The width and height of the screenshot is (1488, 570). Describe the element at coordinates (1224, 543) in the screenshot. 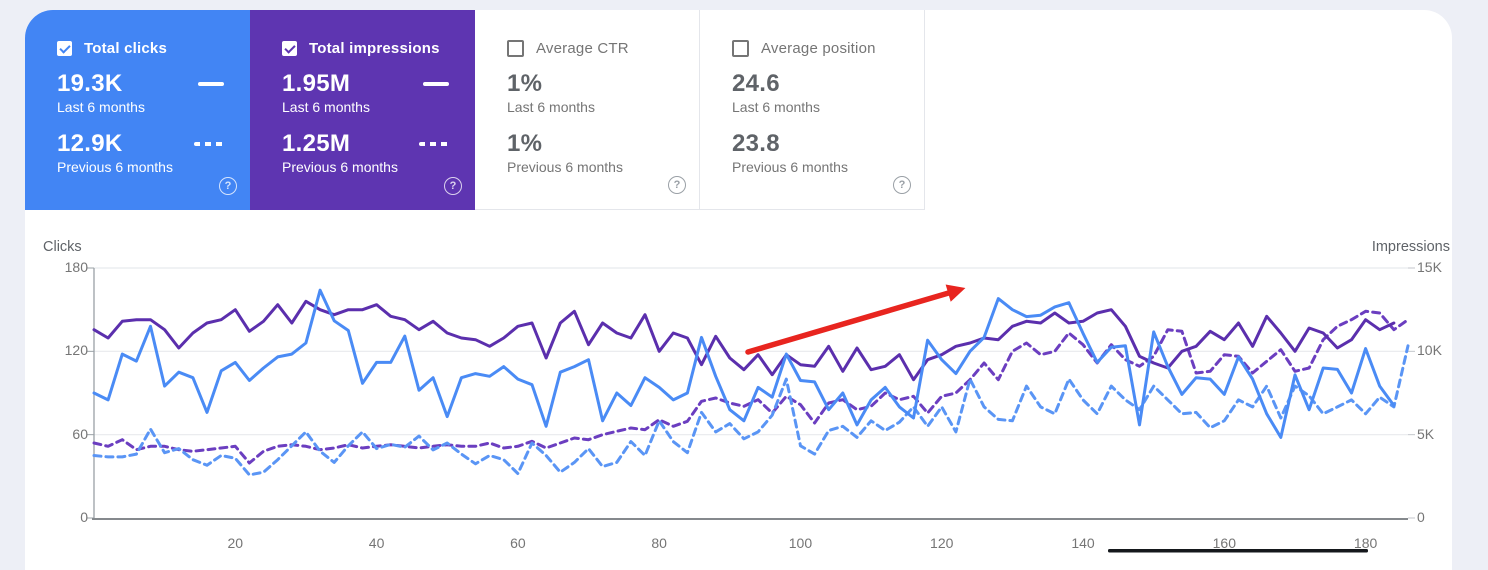

I see `x-axis-tick: 160` at that location.